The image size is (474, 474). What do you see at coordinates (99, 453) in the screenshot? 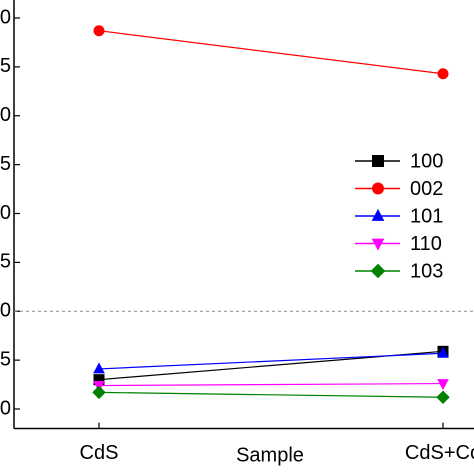
I see `x-tick-label: CdS` at bounding box center [99, 453].